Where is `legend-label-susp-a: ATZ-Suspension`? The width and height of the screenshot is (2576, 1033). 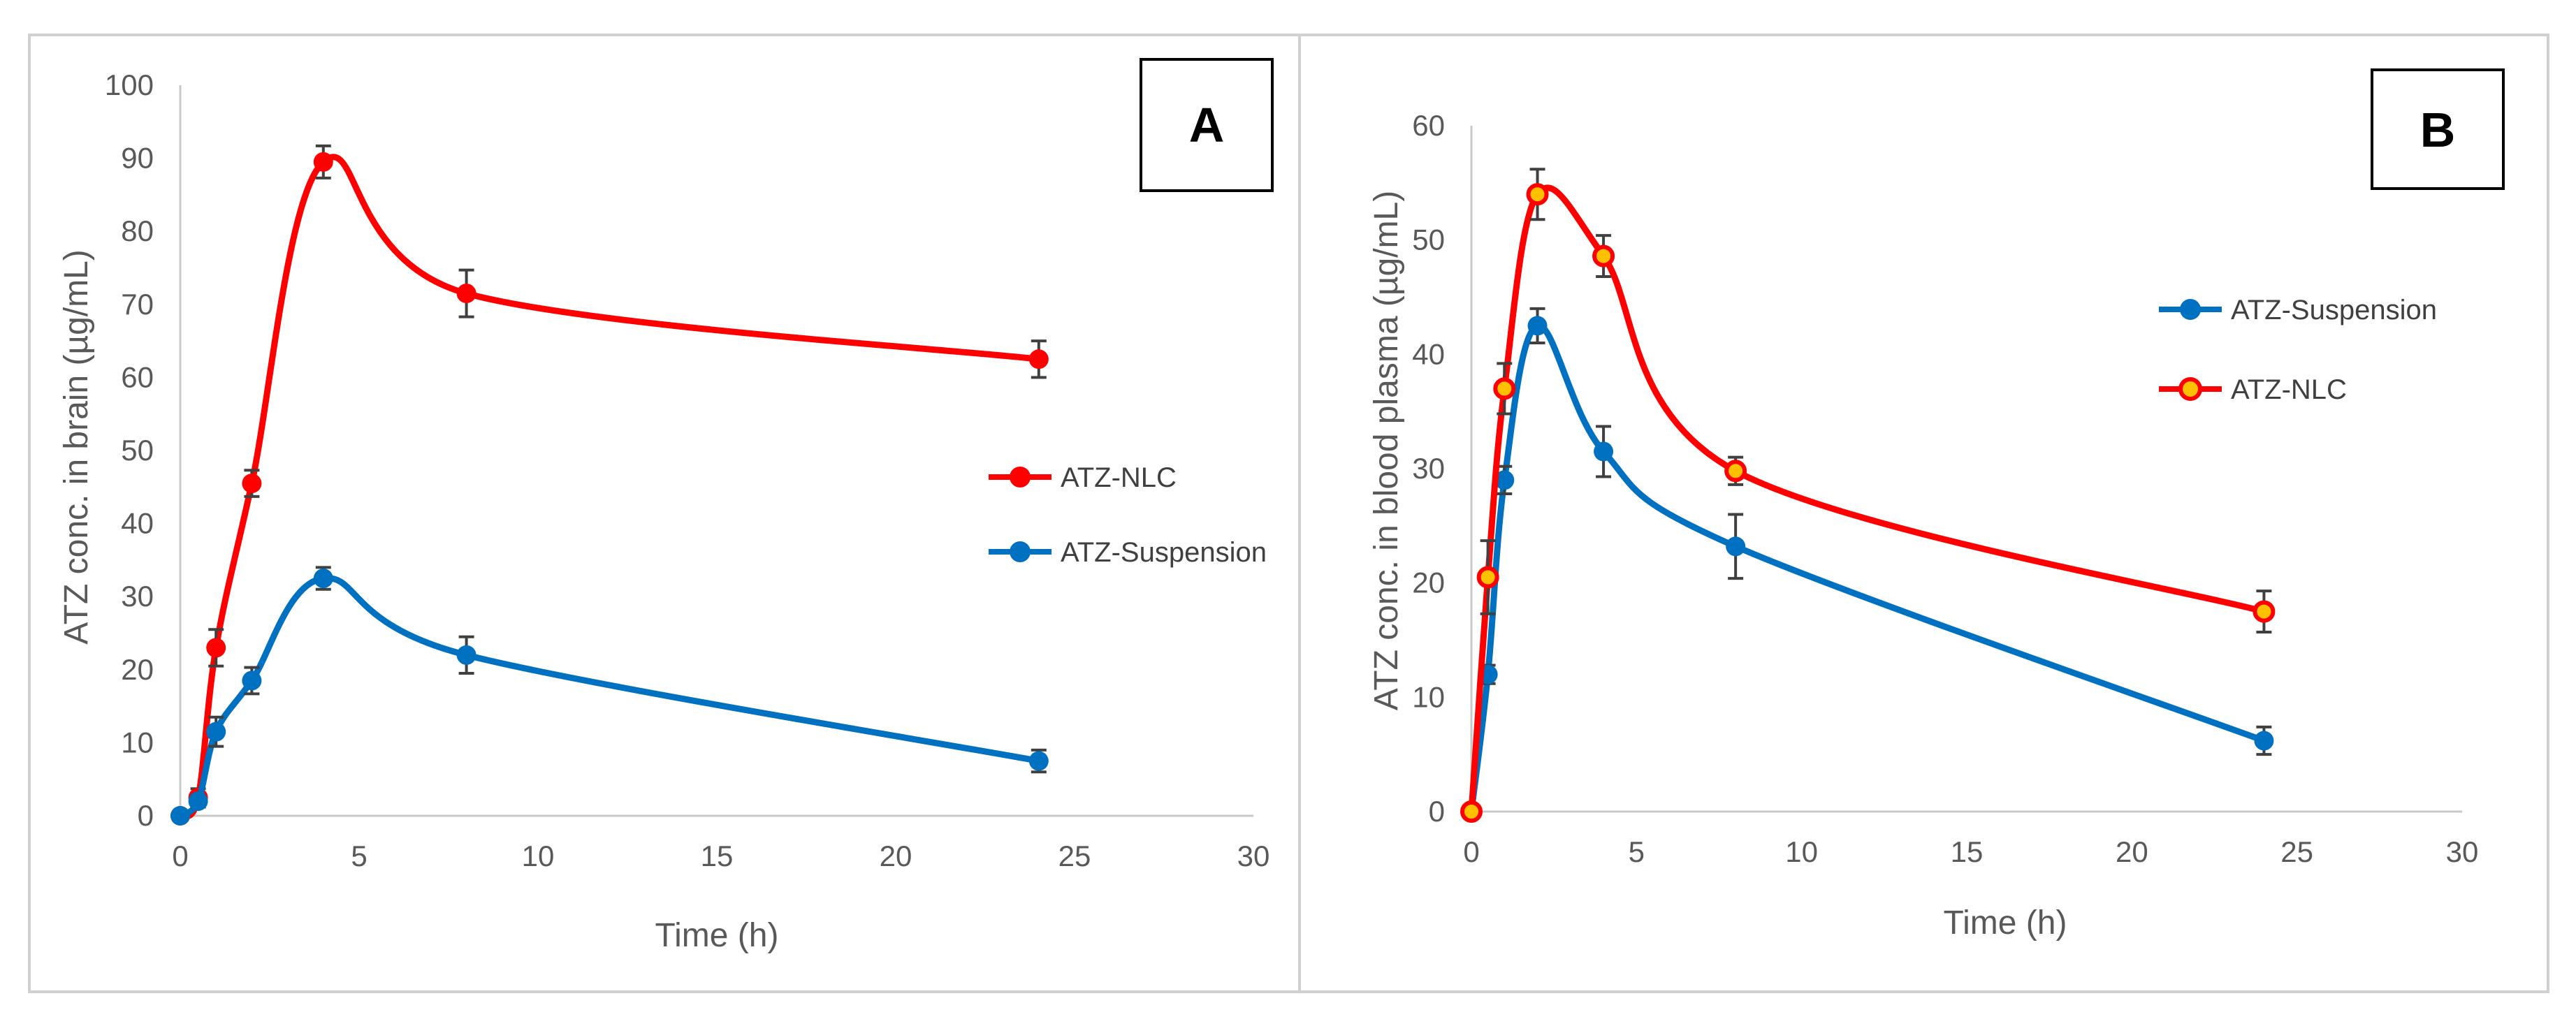 legend-label-susp-a: ATZ-Suspension is located at coordinates (1164, 552).